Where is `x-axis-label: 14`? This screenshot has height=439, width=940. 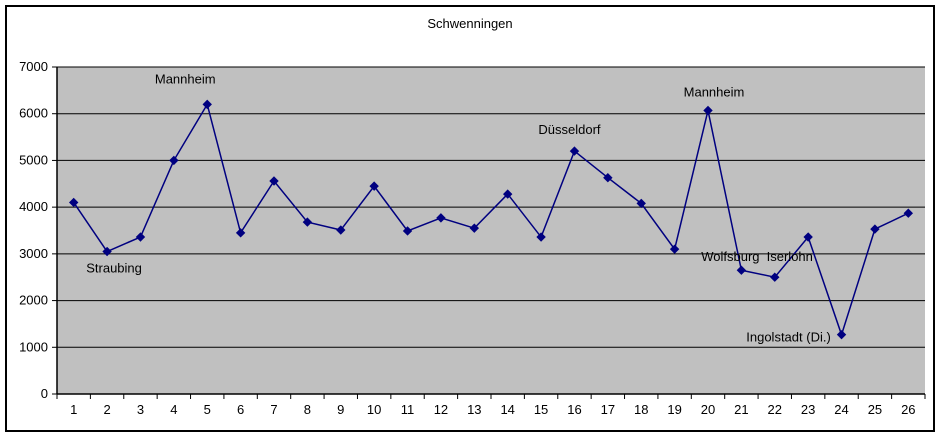 x-axis-label: 14 is located at coordinates (507, 409).